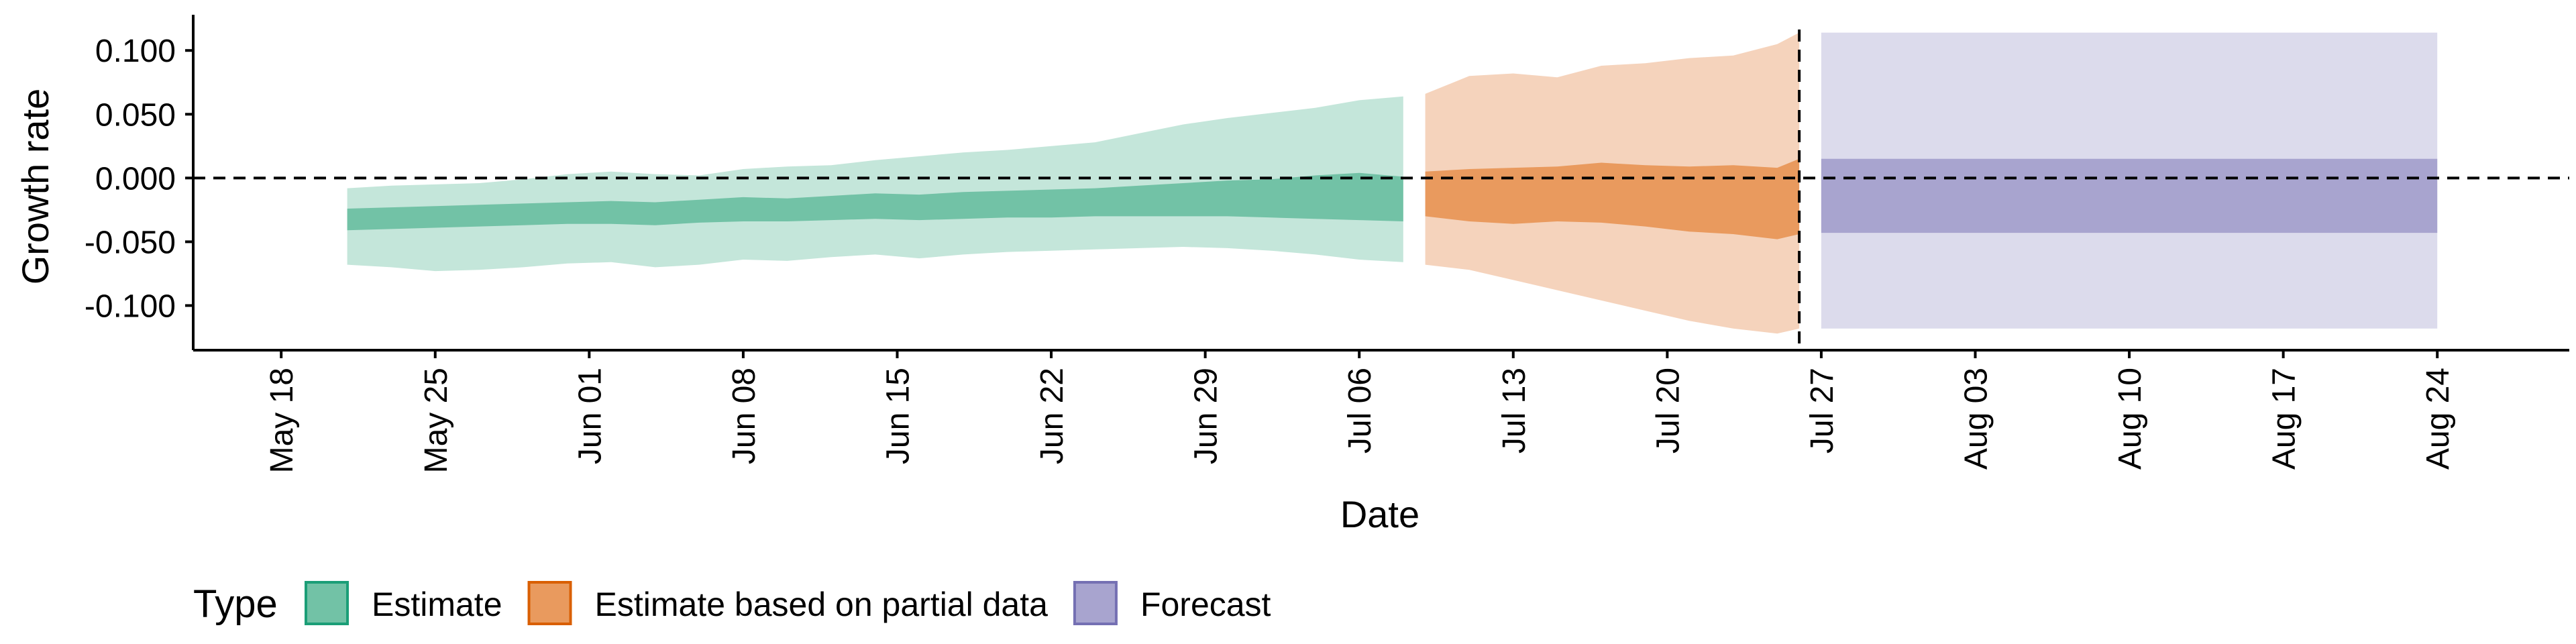  Describe the element at coordinates (327, 603) in the screenshot. I see `legend-swatch-estimate` at that location.